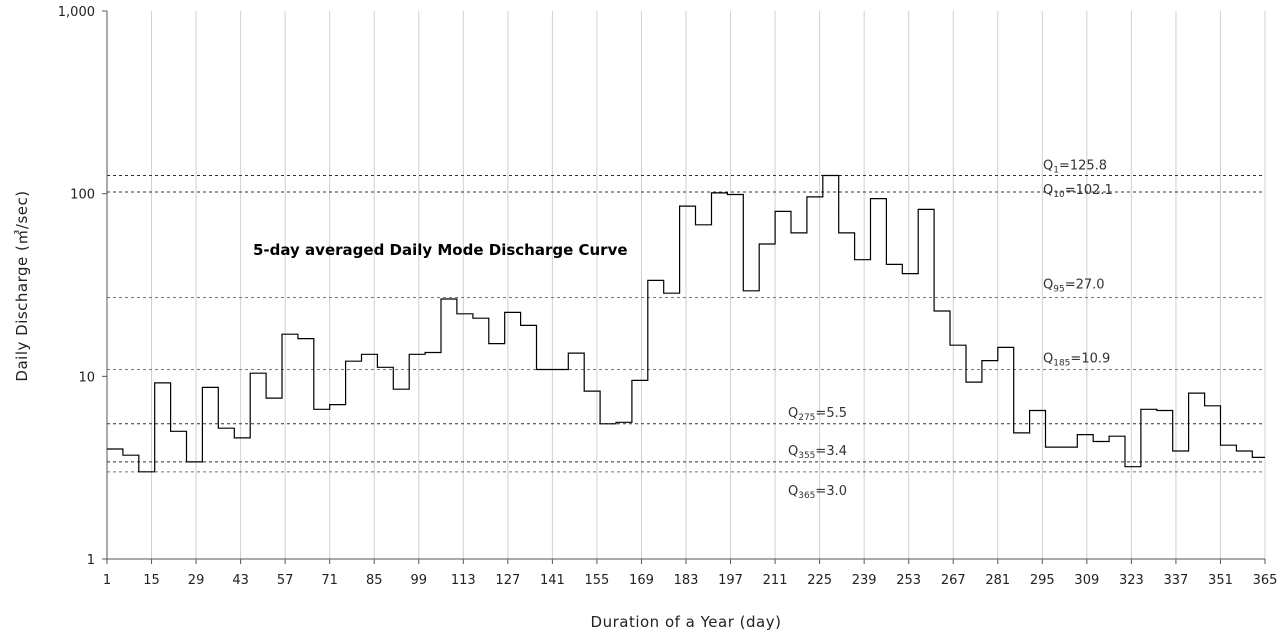 This screenshot has width=1287, height=638. Describe the element at coordinates (819, 580) in the screenshot. I see `x-tick-label-225: 225` at that location.